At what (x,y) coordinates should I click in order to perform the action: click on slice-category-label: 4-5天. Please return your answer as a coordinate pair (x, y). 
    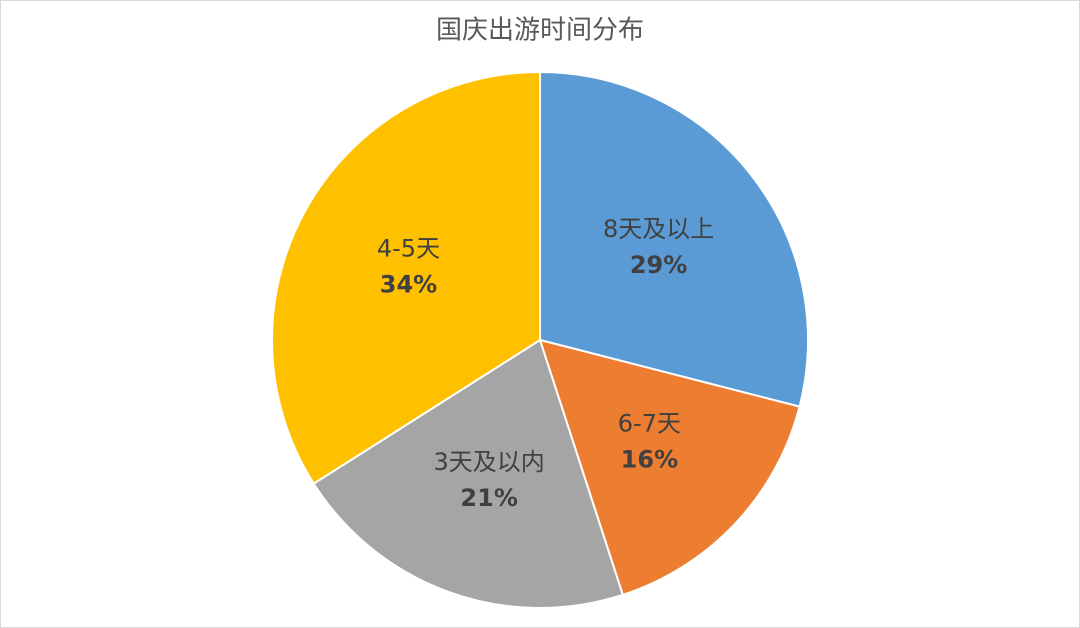
    Looking at the image, I should click on (408, 249).